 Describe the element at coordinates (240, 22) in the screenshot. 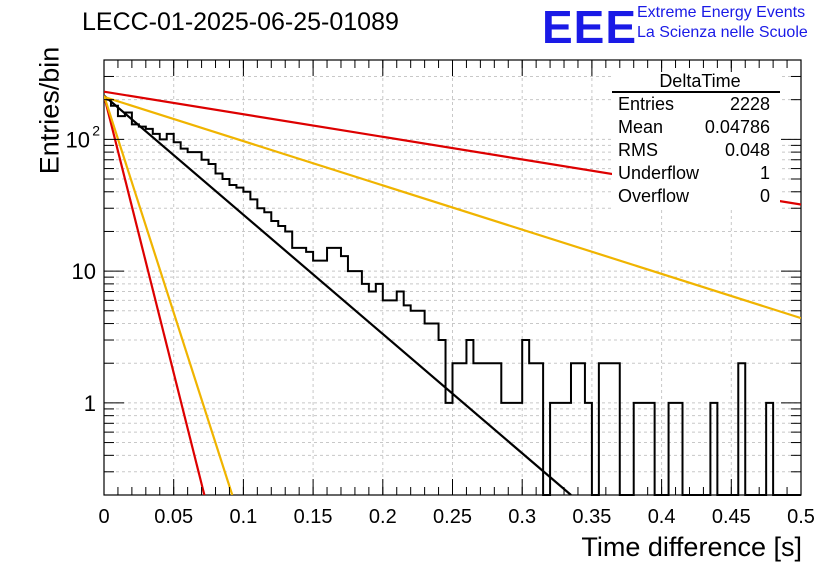

I see `chart-title: LECC-01-2025-06-25-01089` at that location.